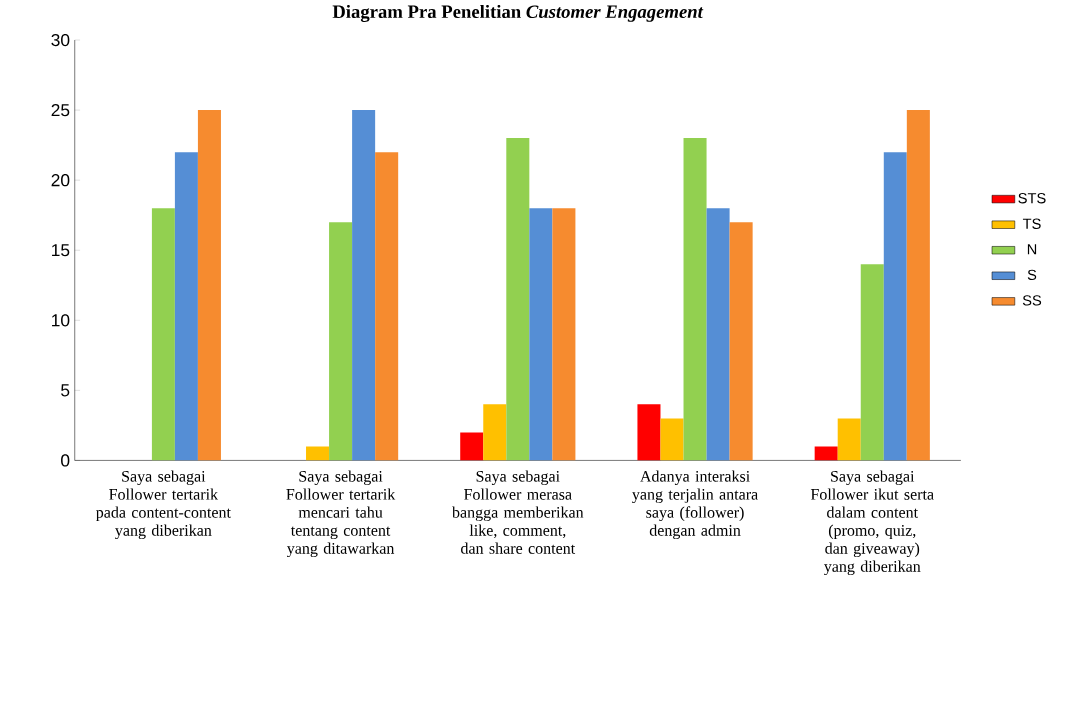 This screenshot has height=705, width=1089. Describe the element at coordinates (872, 523) in the screenshot. I see `x-tick-label: Saya sebagai Follower ikut serta dalam content (promo, quiz, dan giveaway) yang diberikan` at that location.